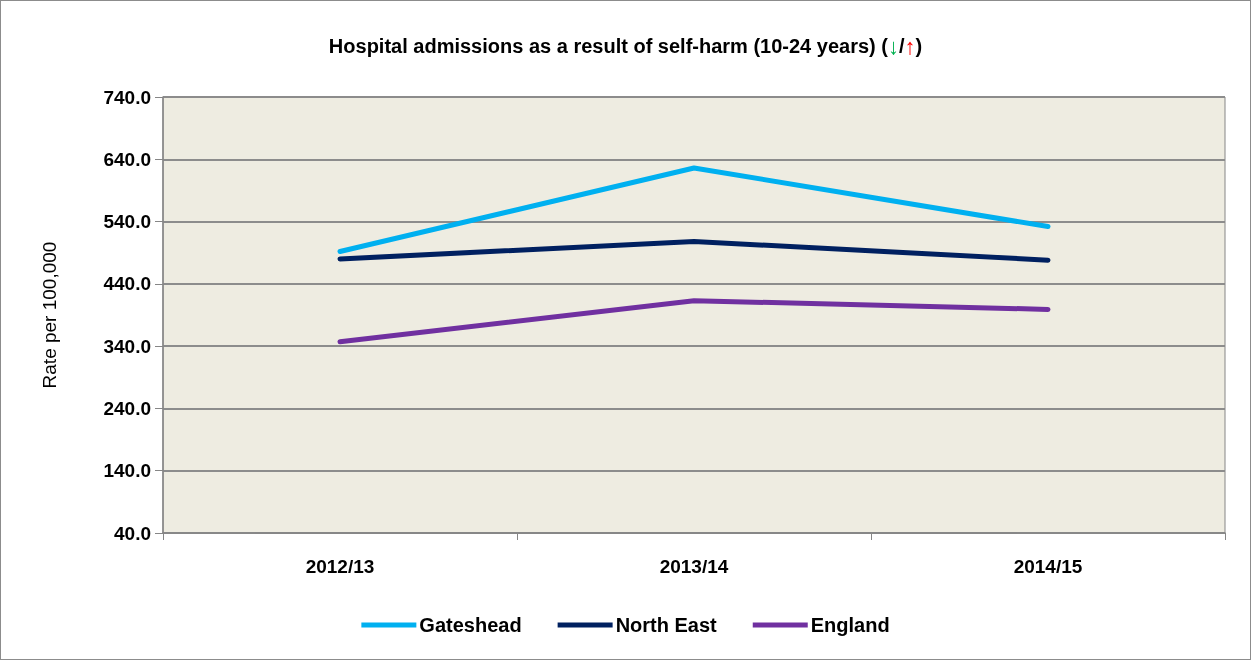  I want to click on y-tick-label: 340.0, so click(127, 346).